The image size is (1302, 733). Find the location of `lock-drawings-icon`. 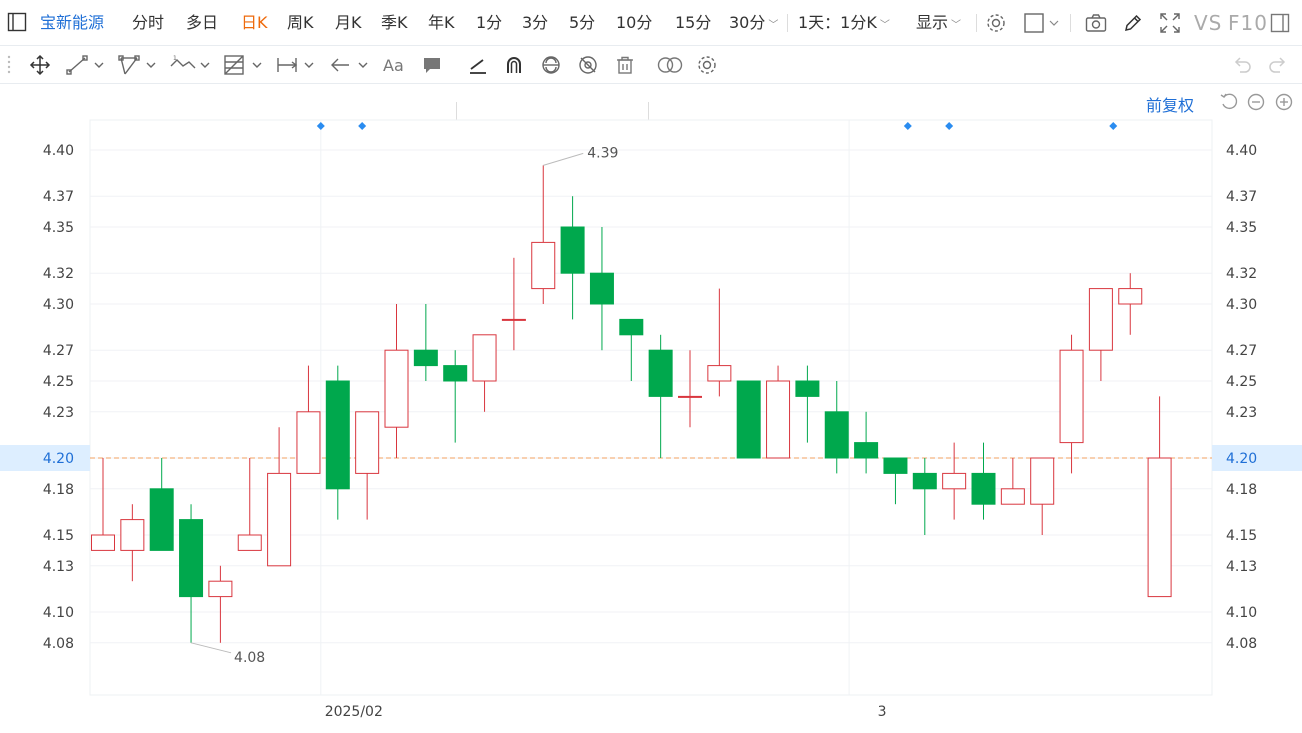

lock-drawings-icon is located at coordinates (551, 65).